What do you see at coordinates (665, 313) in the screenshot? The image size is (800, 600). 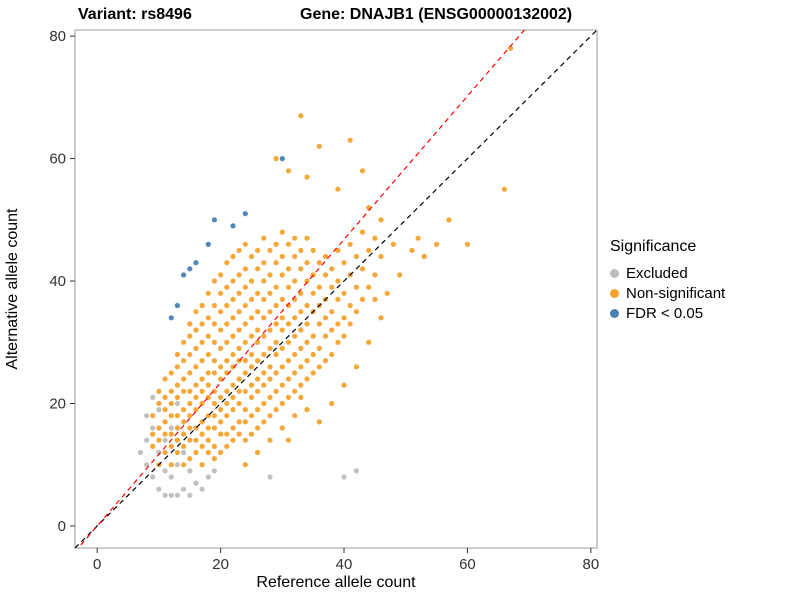 I see `legend-label-fdr: FDR < 0.05` at bounding box center [665, 313].